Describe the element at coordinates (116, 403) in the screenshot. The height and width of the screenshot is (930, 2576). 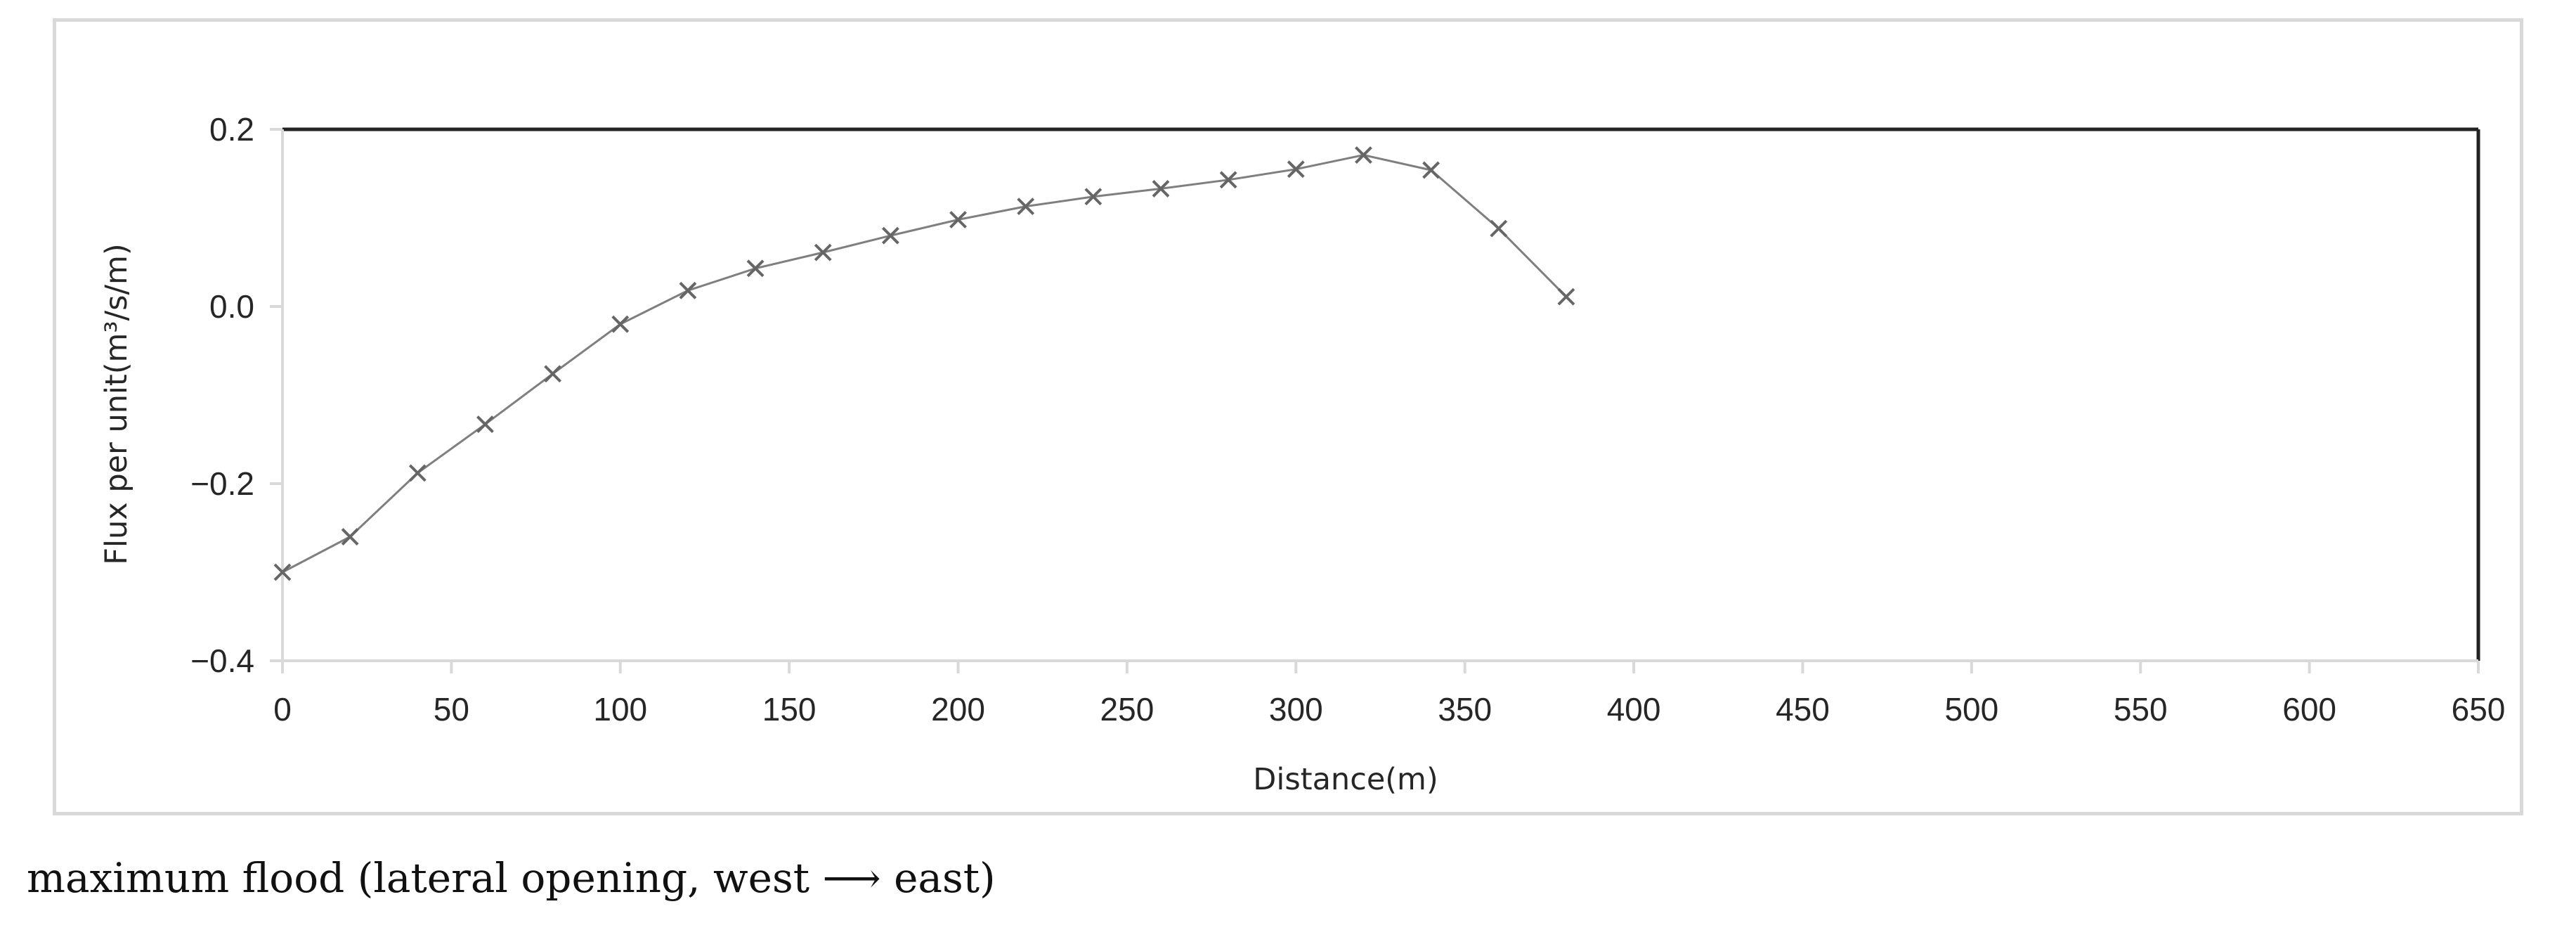
I see `y-axis-title: Flux per unit(m³/s/m)` at that location.